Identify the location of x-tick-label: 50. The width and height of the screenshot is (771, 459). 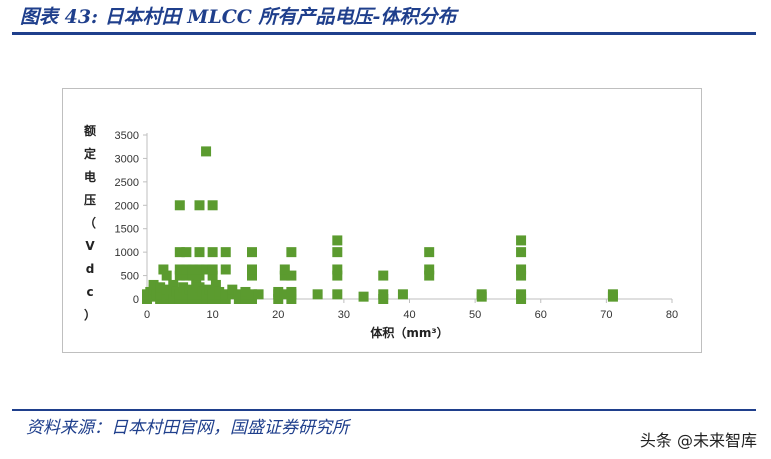
(475, 315).